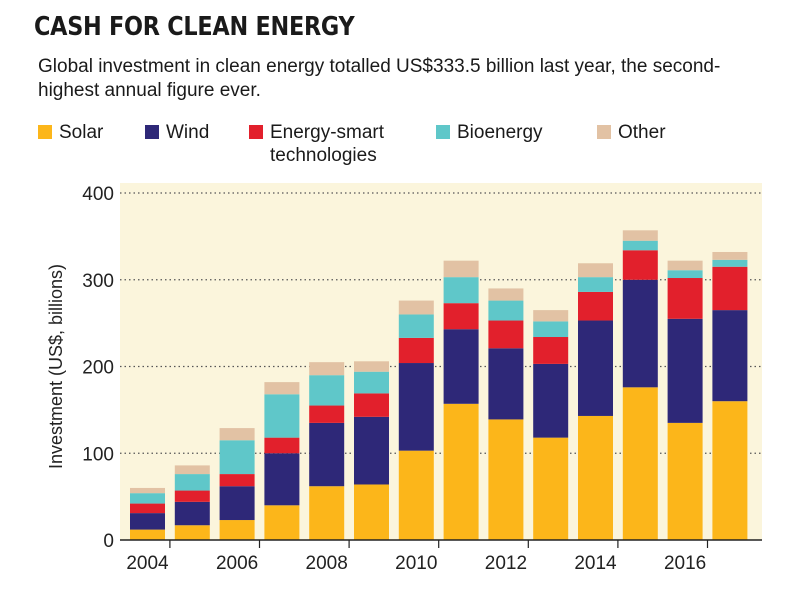  Describe the element at coordinates (416, 350) in the screenshot. I see `bar-energy-smart-technologies-2010` at that location.